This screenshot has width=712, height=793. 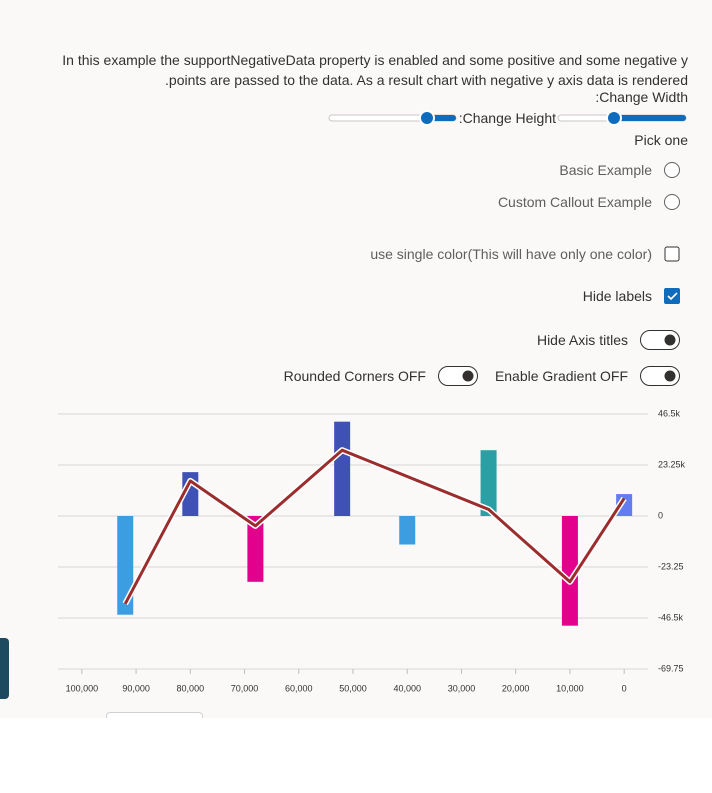 What do you see at coordinates (669, 413) in the screenshot?
I see `y-tick-label: 46.5k` at bounding box center [669, 413].